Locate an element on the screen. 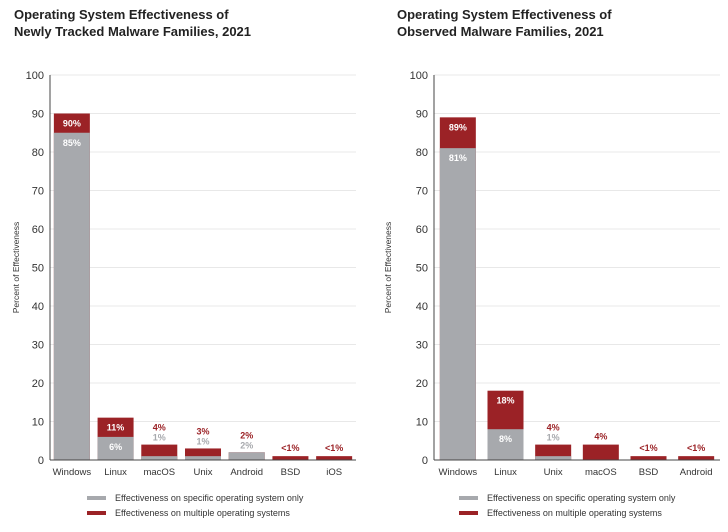 The width and height of the screenshot is (728, 532). chart-title-line-2: Newly Tracked Malware Families, 2021 is located at coordinates (133, 31).